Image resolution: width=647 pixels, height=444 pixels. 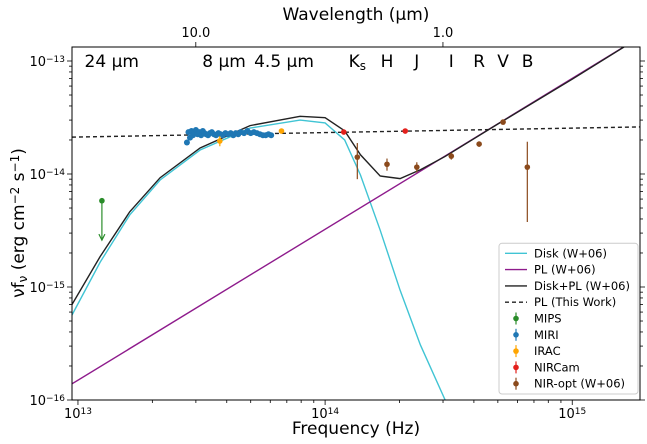 I want to click on band-text: 24 μm, so click(x=112, y=62).